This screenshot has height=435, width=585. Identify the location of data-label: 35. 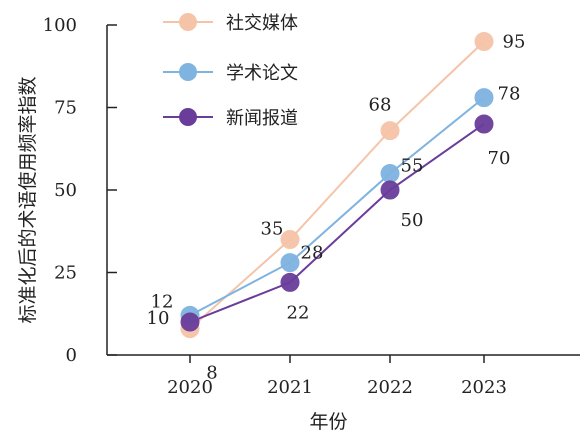
(272, 229).